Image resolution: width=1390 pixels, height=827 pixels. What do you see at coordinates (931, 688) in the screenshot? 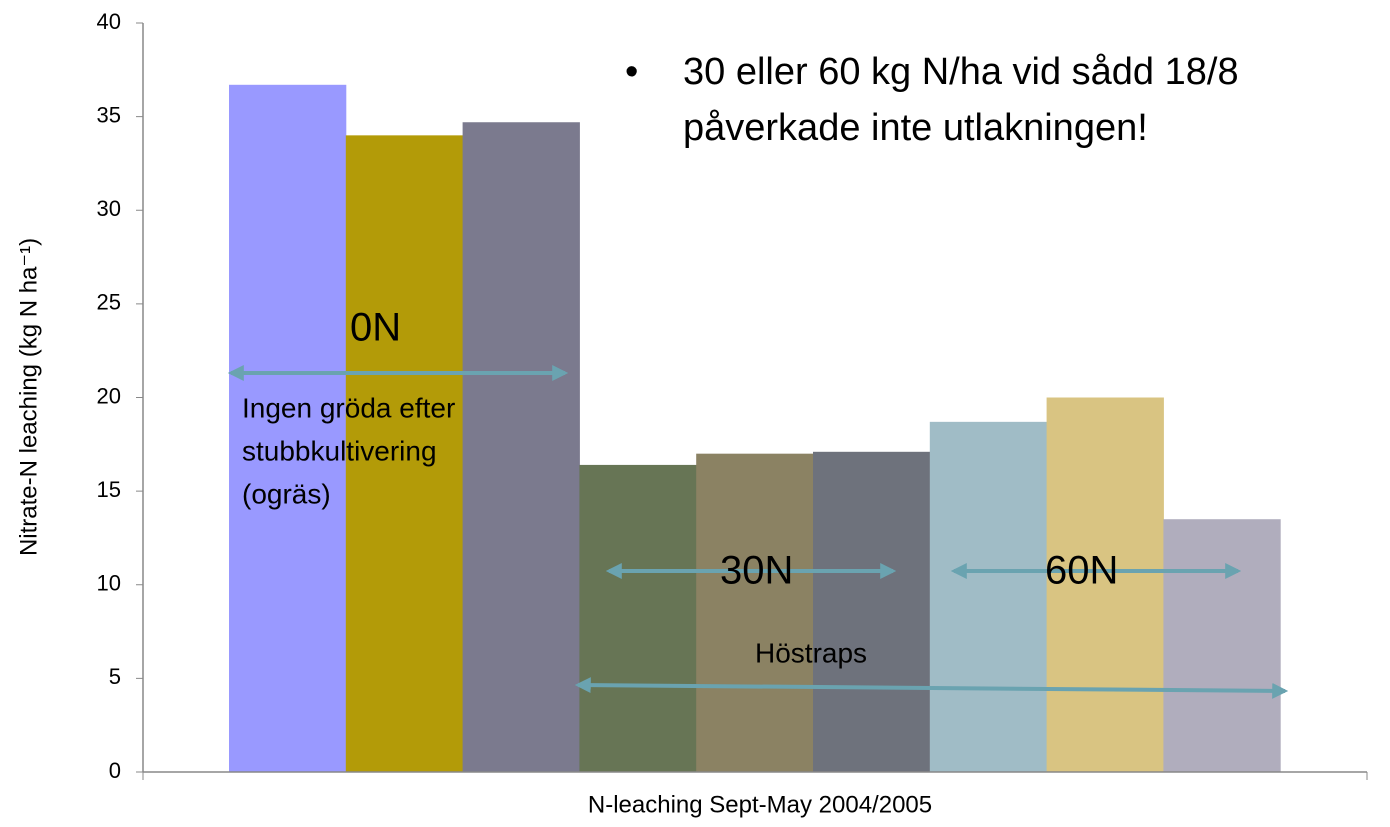
I see `arrow` at bounding box center [931, 688].